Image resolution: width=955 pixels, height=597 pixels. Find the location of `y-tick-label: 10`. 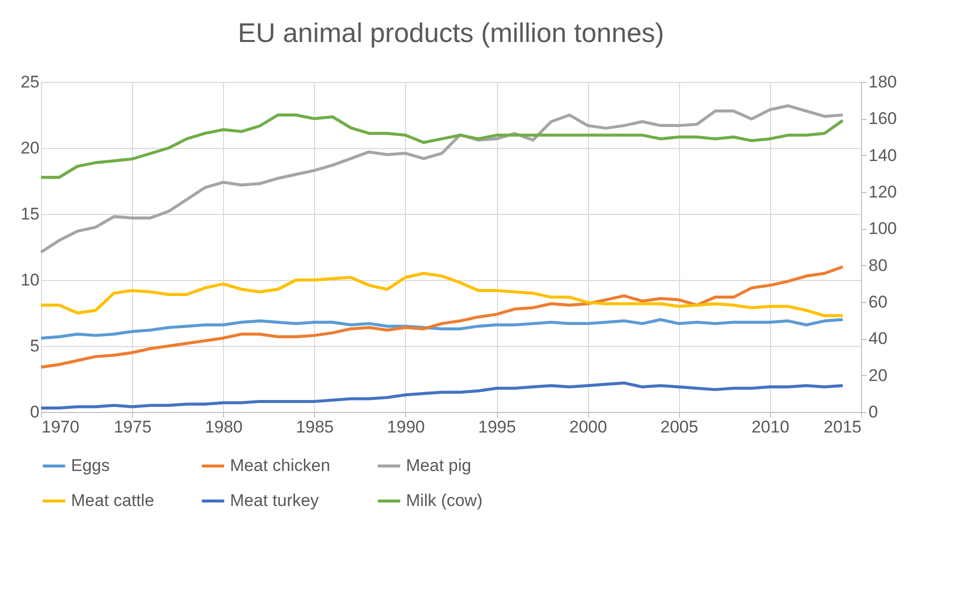

y-tick-label: 10 is located at coordinates (30, 280).